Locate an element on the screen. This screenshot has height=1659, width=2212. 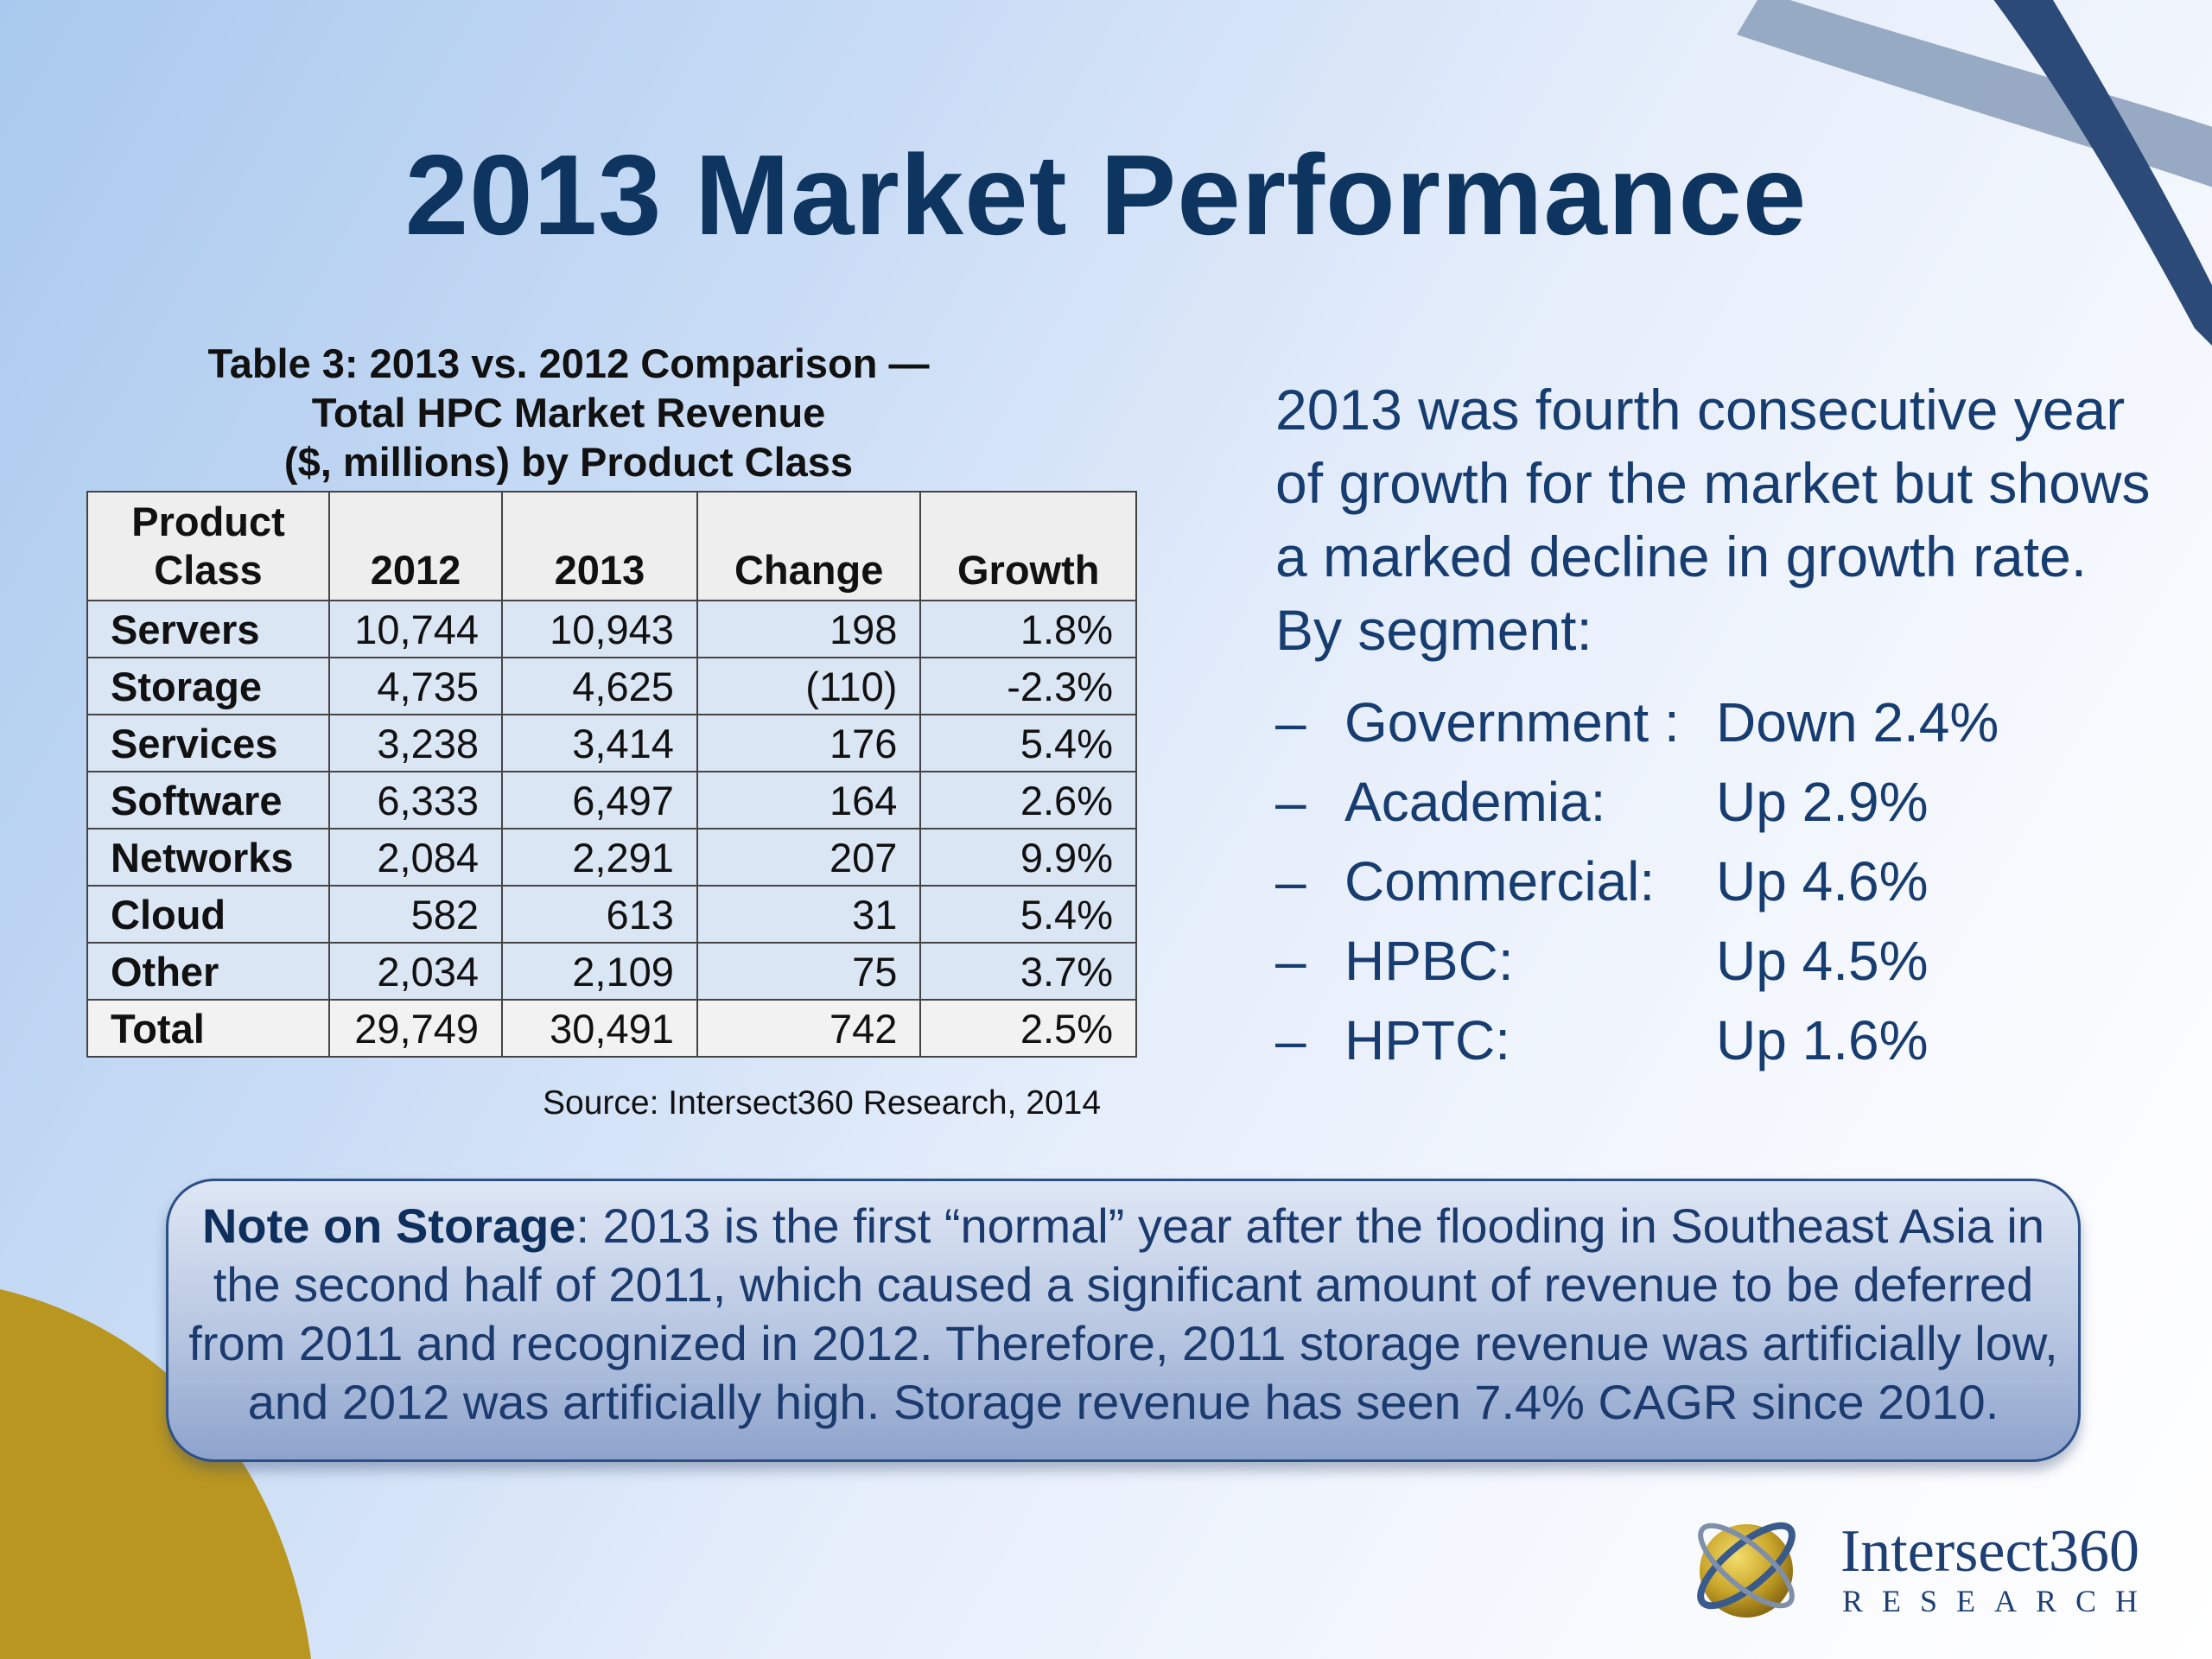
cell-2012: 2,034 is located at coordinates (415, 971).